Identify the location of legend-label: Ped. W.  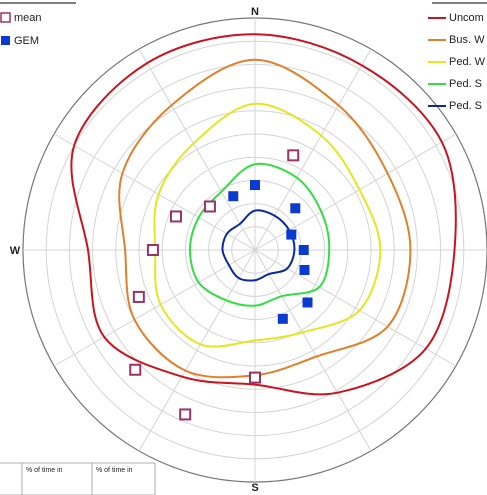
(467, 62).